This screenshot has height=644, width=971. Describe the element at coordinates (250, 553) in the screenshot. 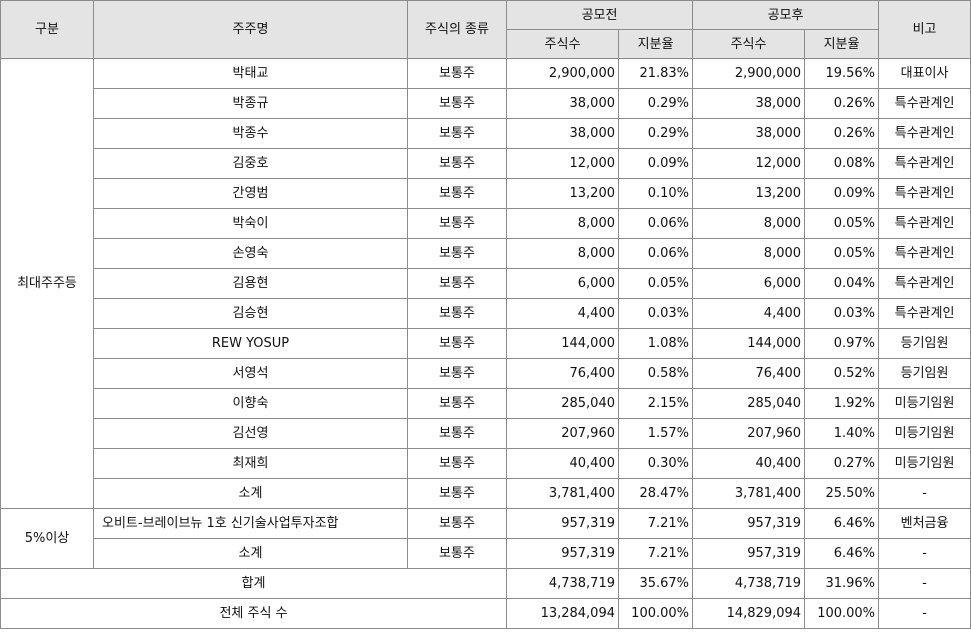

I see `holder-name-cell: 소계` at that location.